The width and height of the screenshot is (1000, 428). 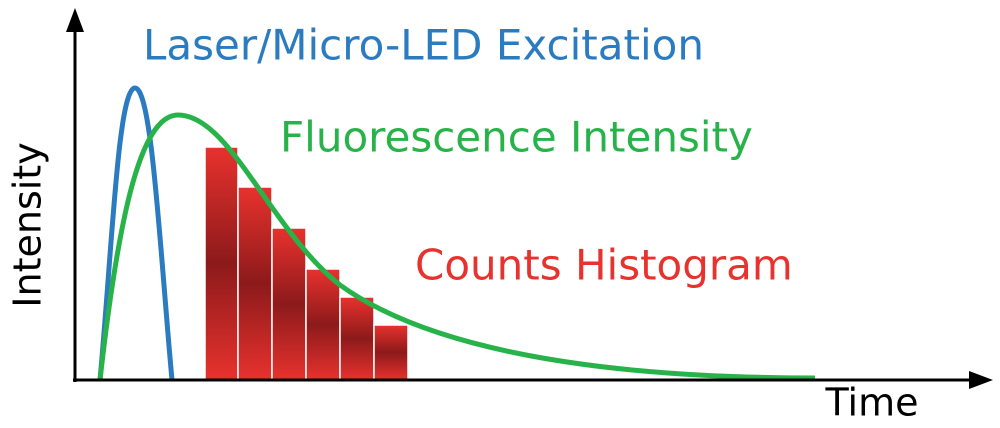 What do you see at coordinates (75, 20) in the screenshot?
I see `y-axis-arrow` at bounding box center [75, 20].